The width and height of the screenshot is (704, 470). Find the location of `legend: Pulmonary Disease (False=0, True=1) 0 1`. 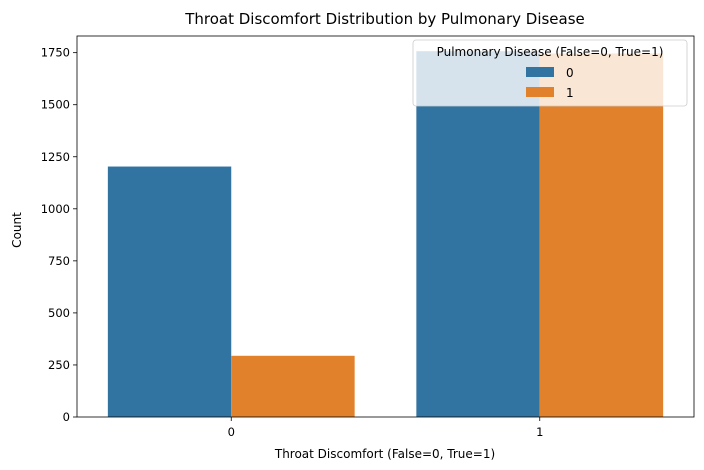

legend: Pulmonary Disease (False=0, True=1) 0 1 is located at coordinates (550, 73).